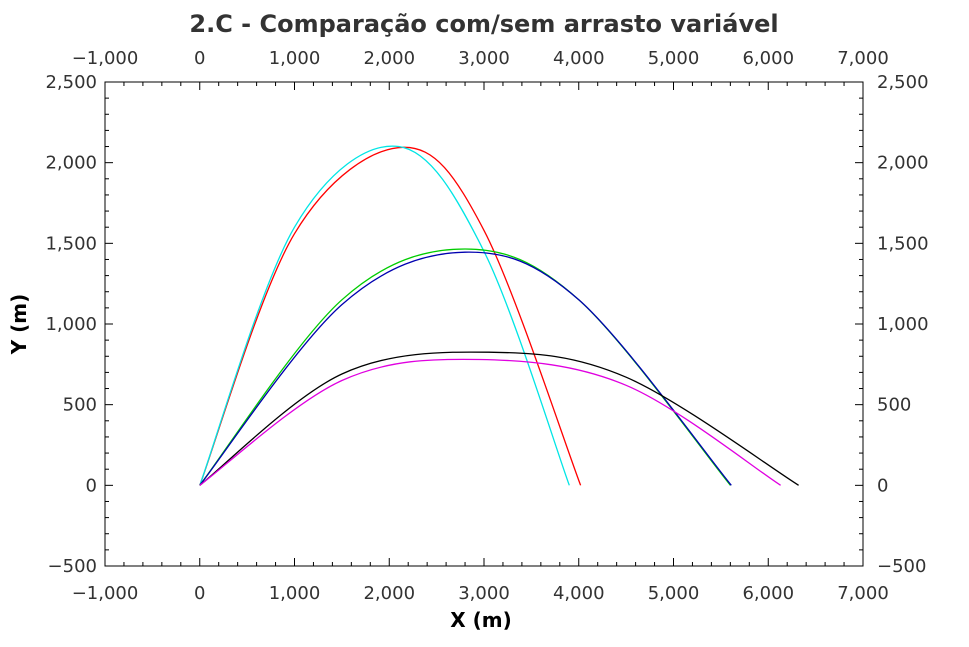 This screenshot has height=647, width=969. I want to click on y-tick-label: 2,000, so click(71, 163).